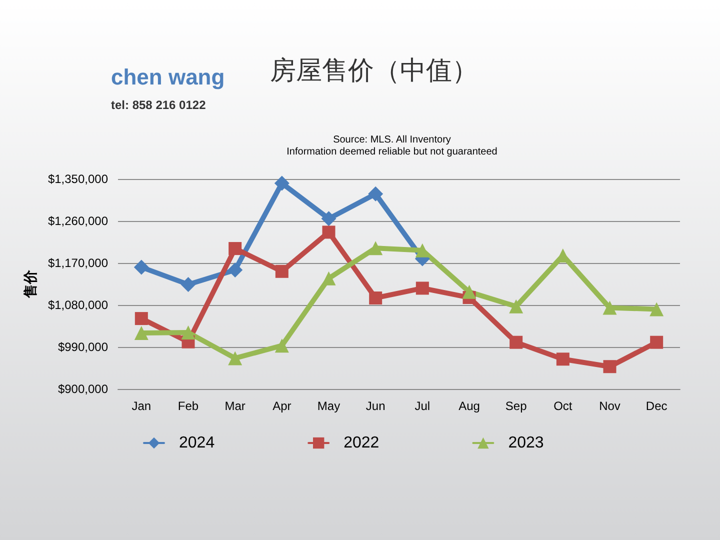 The image size is (720, 540). What do you see at coordinates (235, 406) in the screenshot?
I see `x-tick-label: Mar` at bounding box center [235, 406].